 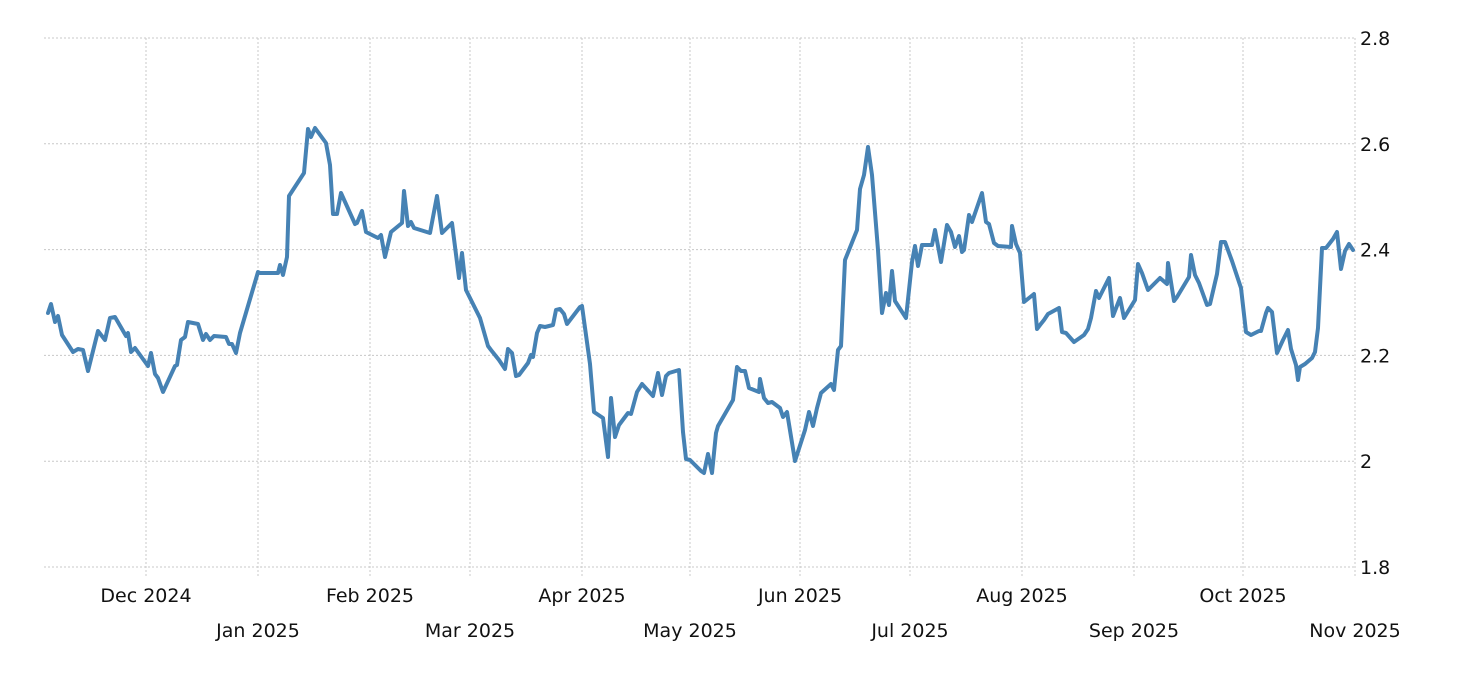 I want to click on x-tick-label: Jul 2025, so click(x=909, y=631).